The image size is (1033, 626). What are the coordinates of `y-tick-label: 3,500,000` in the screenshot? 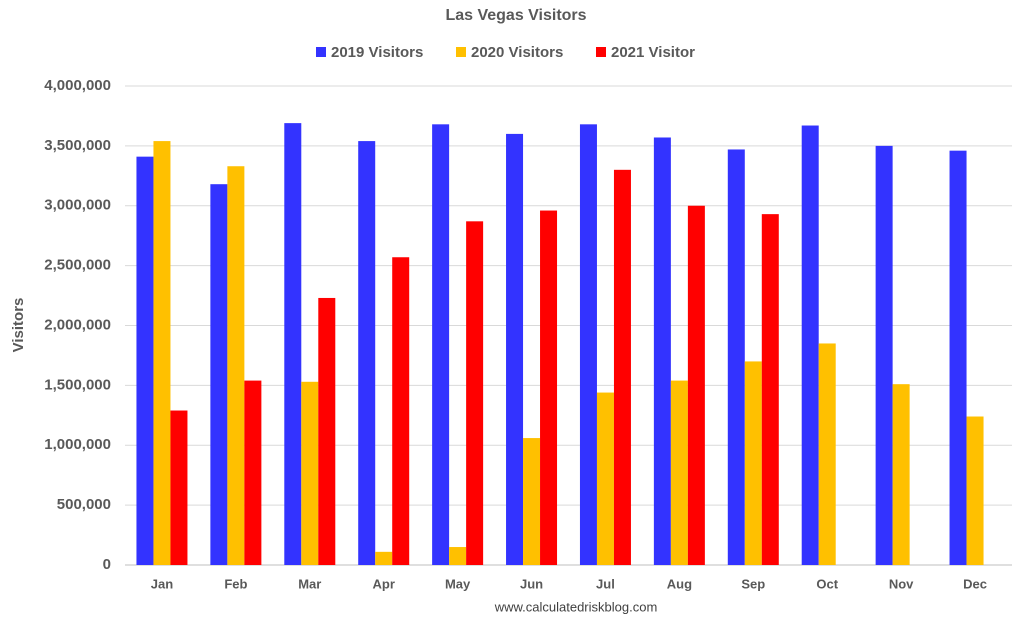 It's located at (77, 145).